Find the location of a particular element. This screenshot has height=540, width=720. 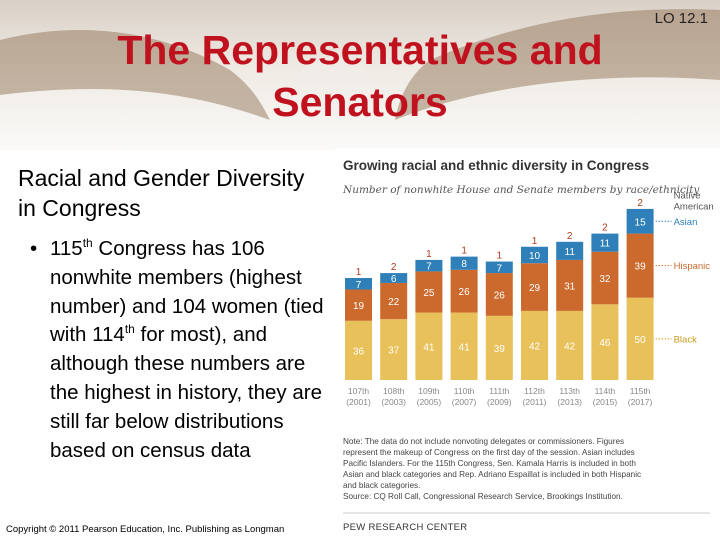

bar-label-native-3: 1 is located at coordinates (464, 251).